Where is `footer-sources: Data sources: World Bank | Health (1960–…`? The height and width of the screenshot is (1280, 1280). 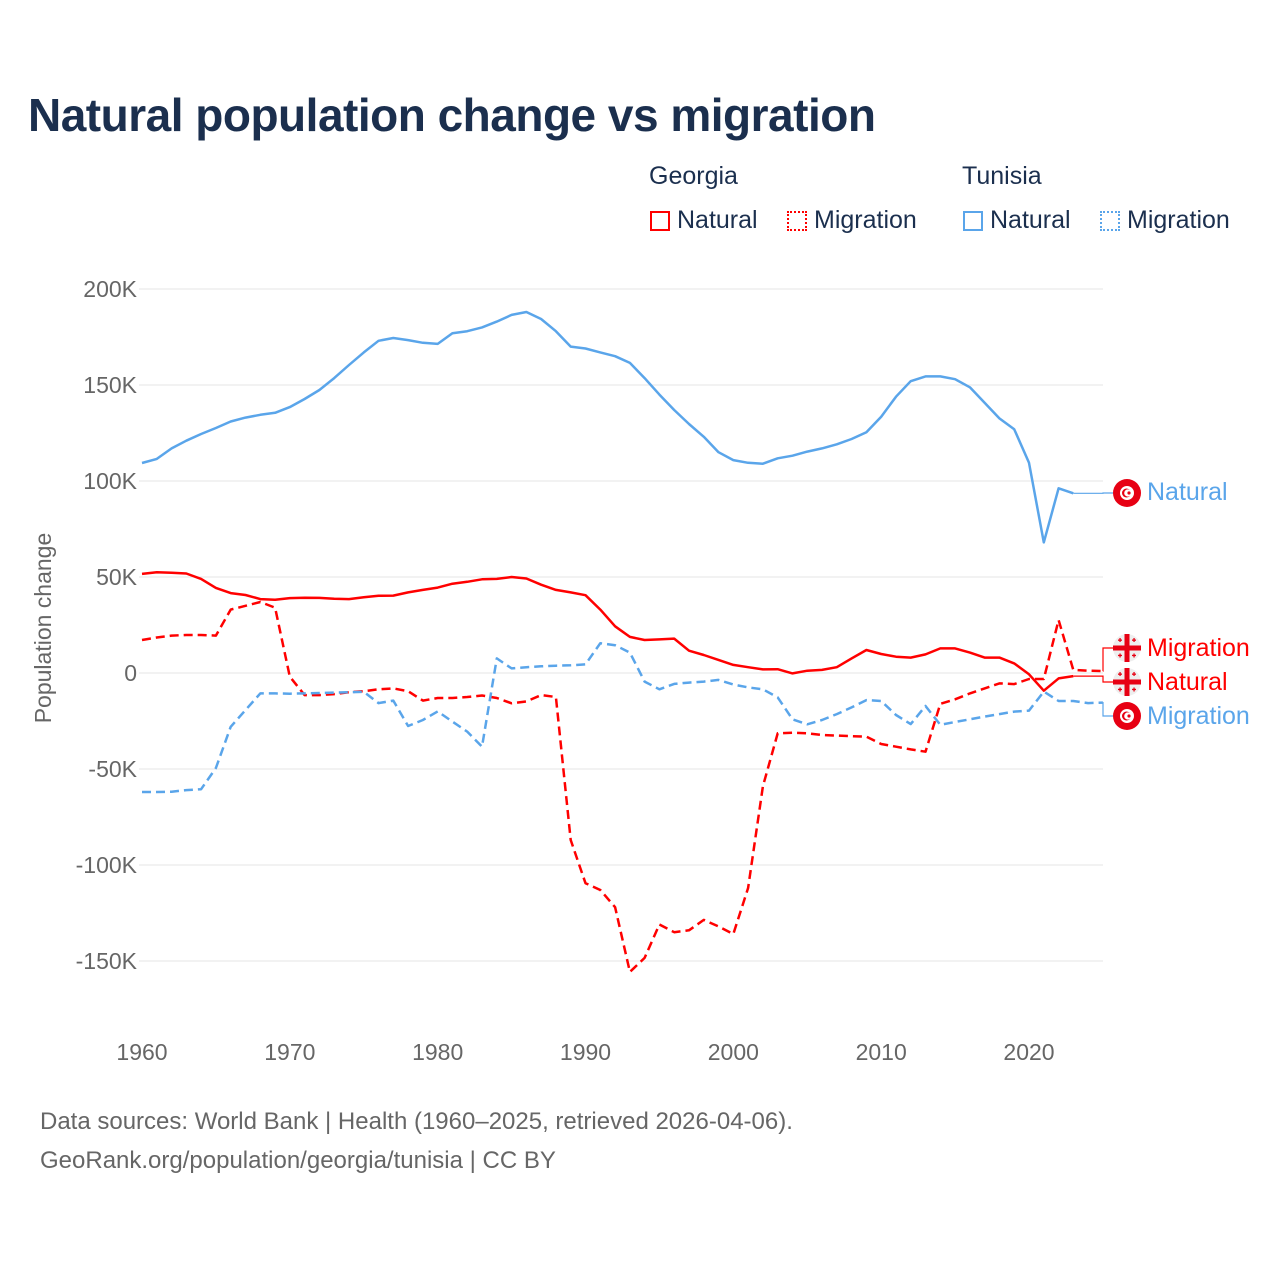
footer-sources: Data sources: World Bank | Health (1960–… is located at coordinates (416, 1121).